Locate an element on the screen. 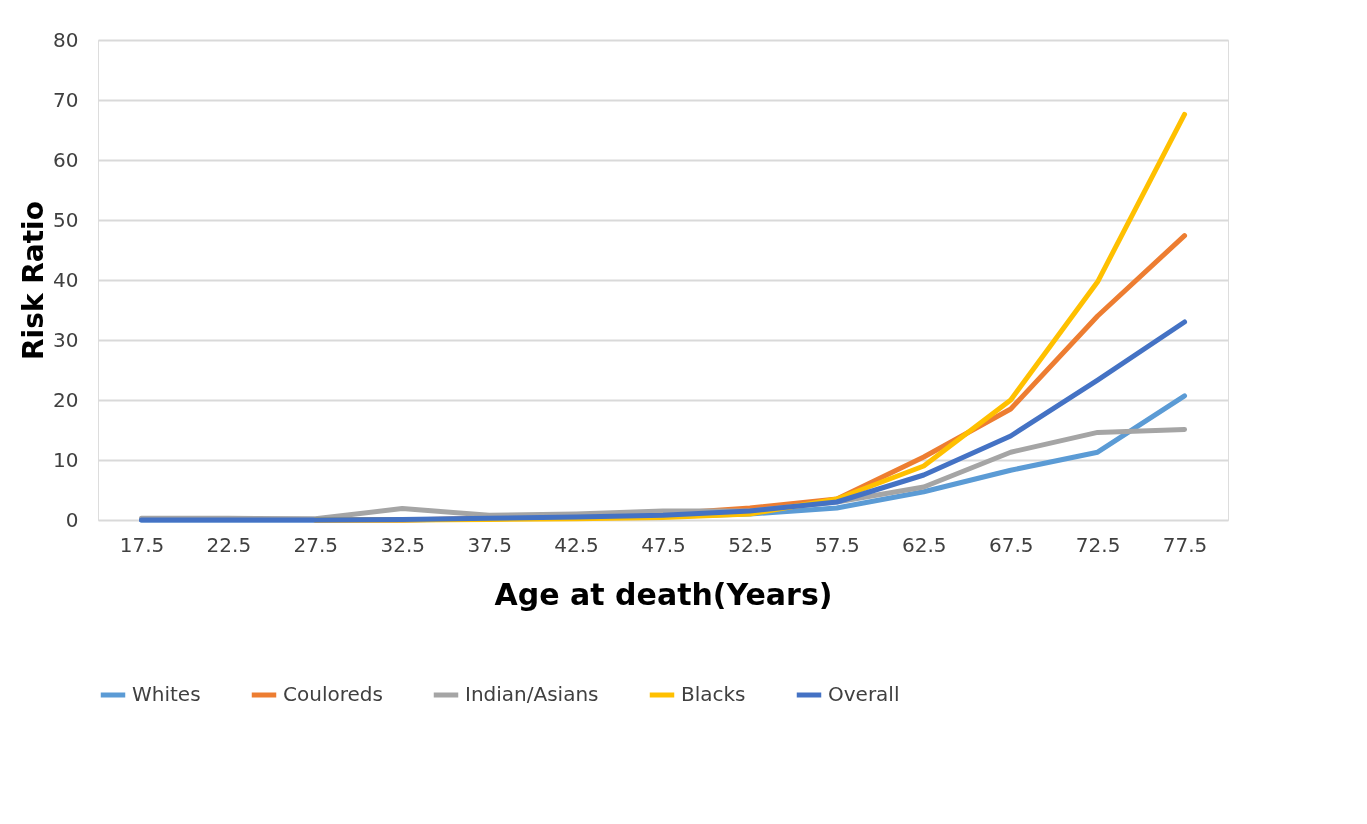 The width and height of the screenshot is (1367, 824). x-tick-label: 72.5 is located at coordinates (1098, 544).